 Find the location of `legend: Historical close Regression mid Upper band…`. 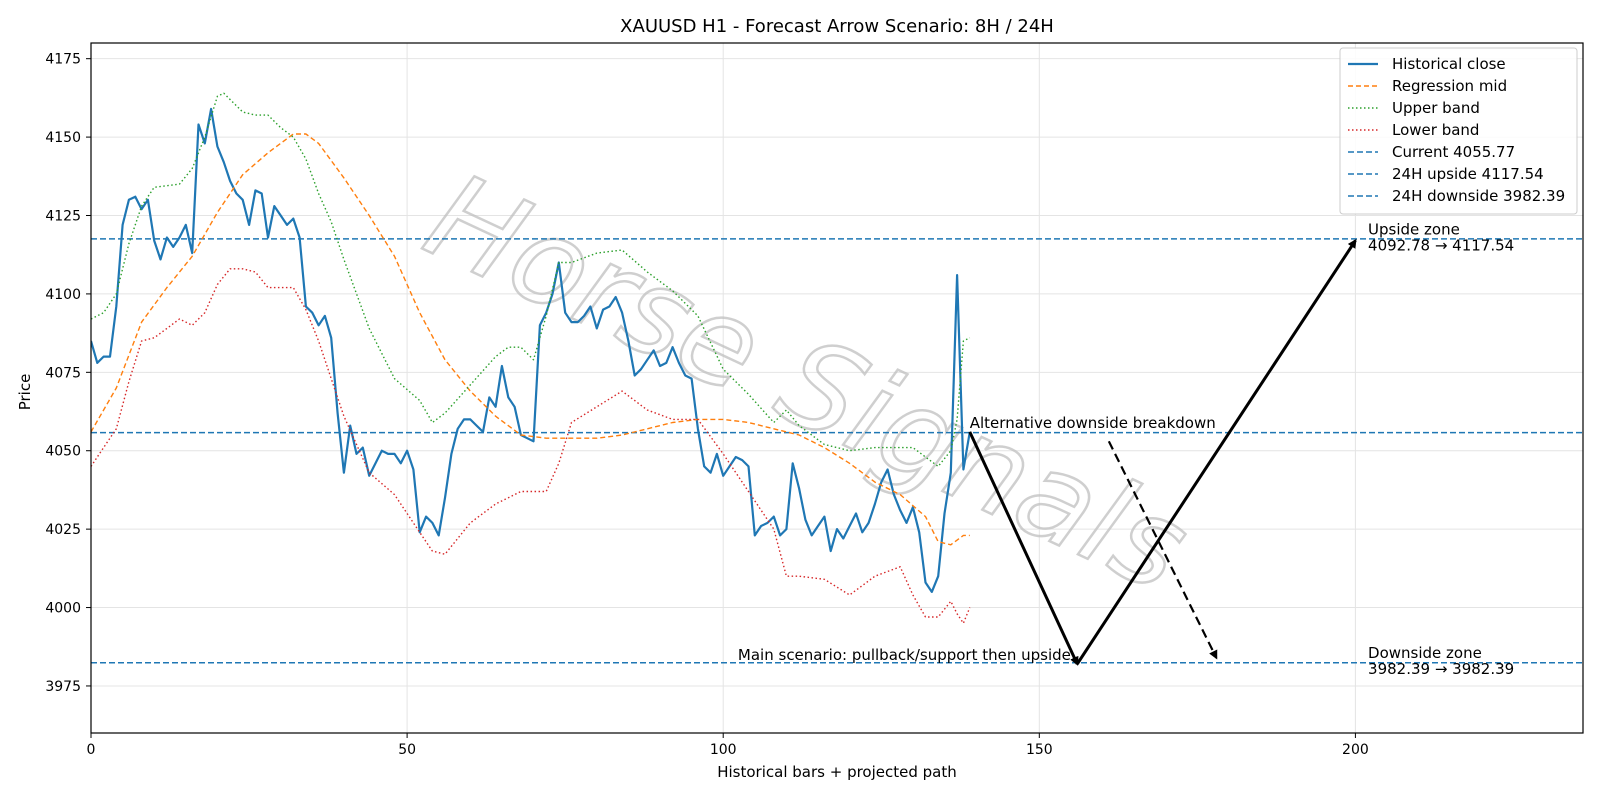

legend: Historical close Regression mid Upper band… is located at coordinates (1458, 131).